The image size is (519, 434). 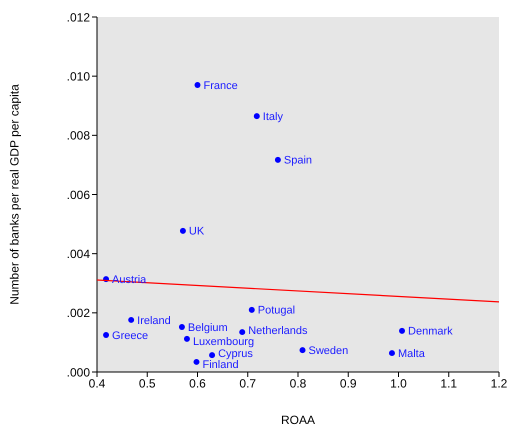 What do you see at coordinates (78, 195) in the screenshot?
I see `y-tick-label: .006` at bounding box center [78, 195].